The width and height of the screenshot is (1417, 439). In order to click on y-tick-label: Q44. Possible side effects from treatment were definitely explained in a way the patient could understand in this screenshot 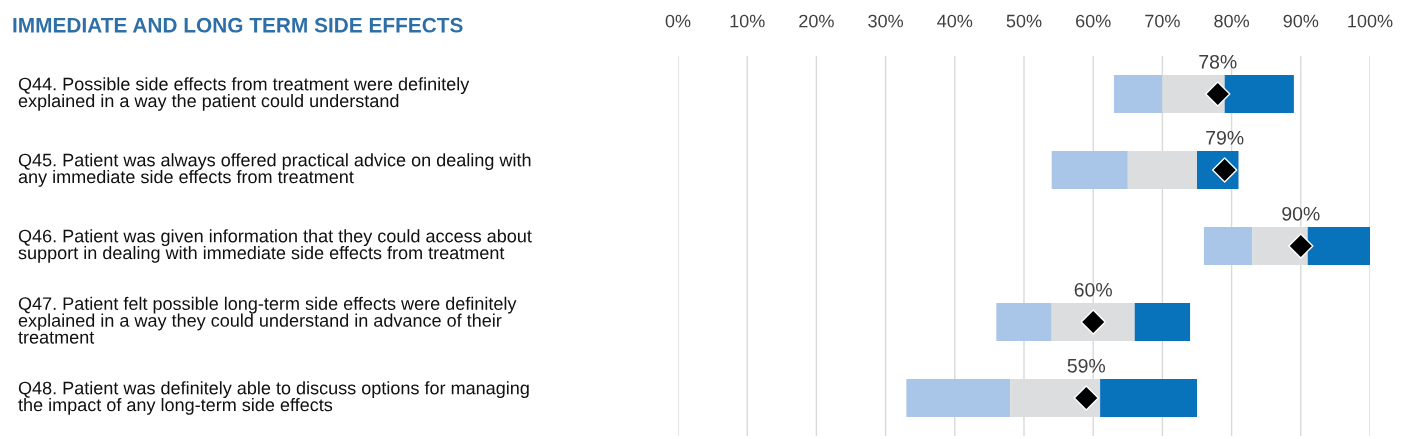, I will do `click(244, 94)`.